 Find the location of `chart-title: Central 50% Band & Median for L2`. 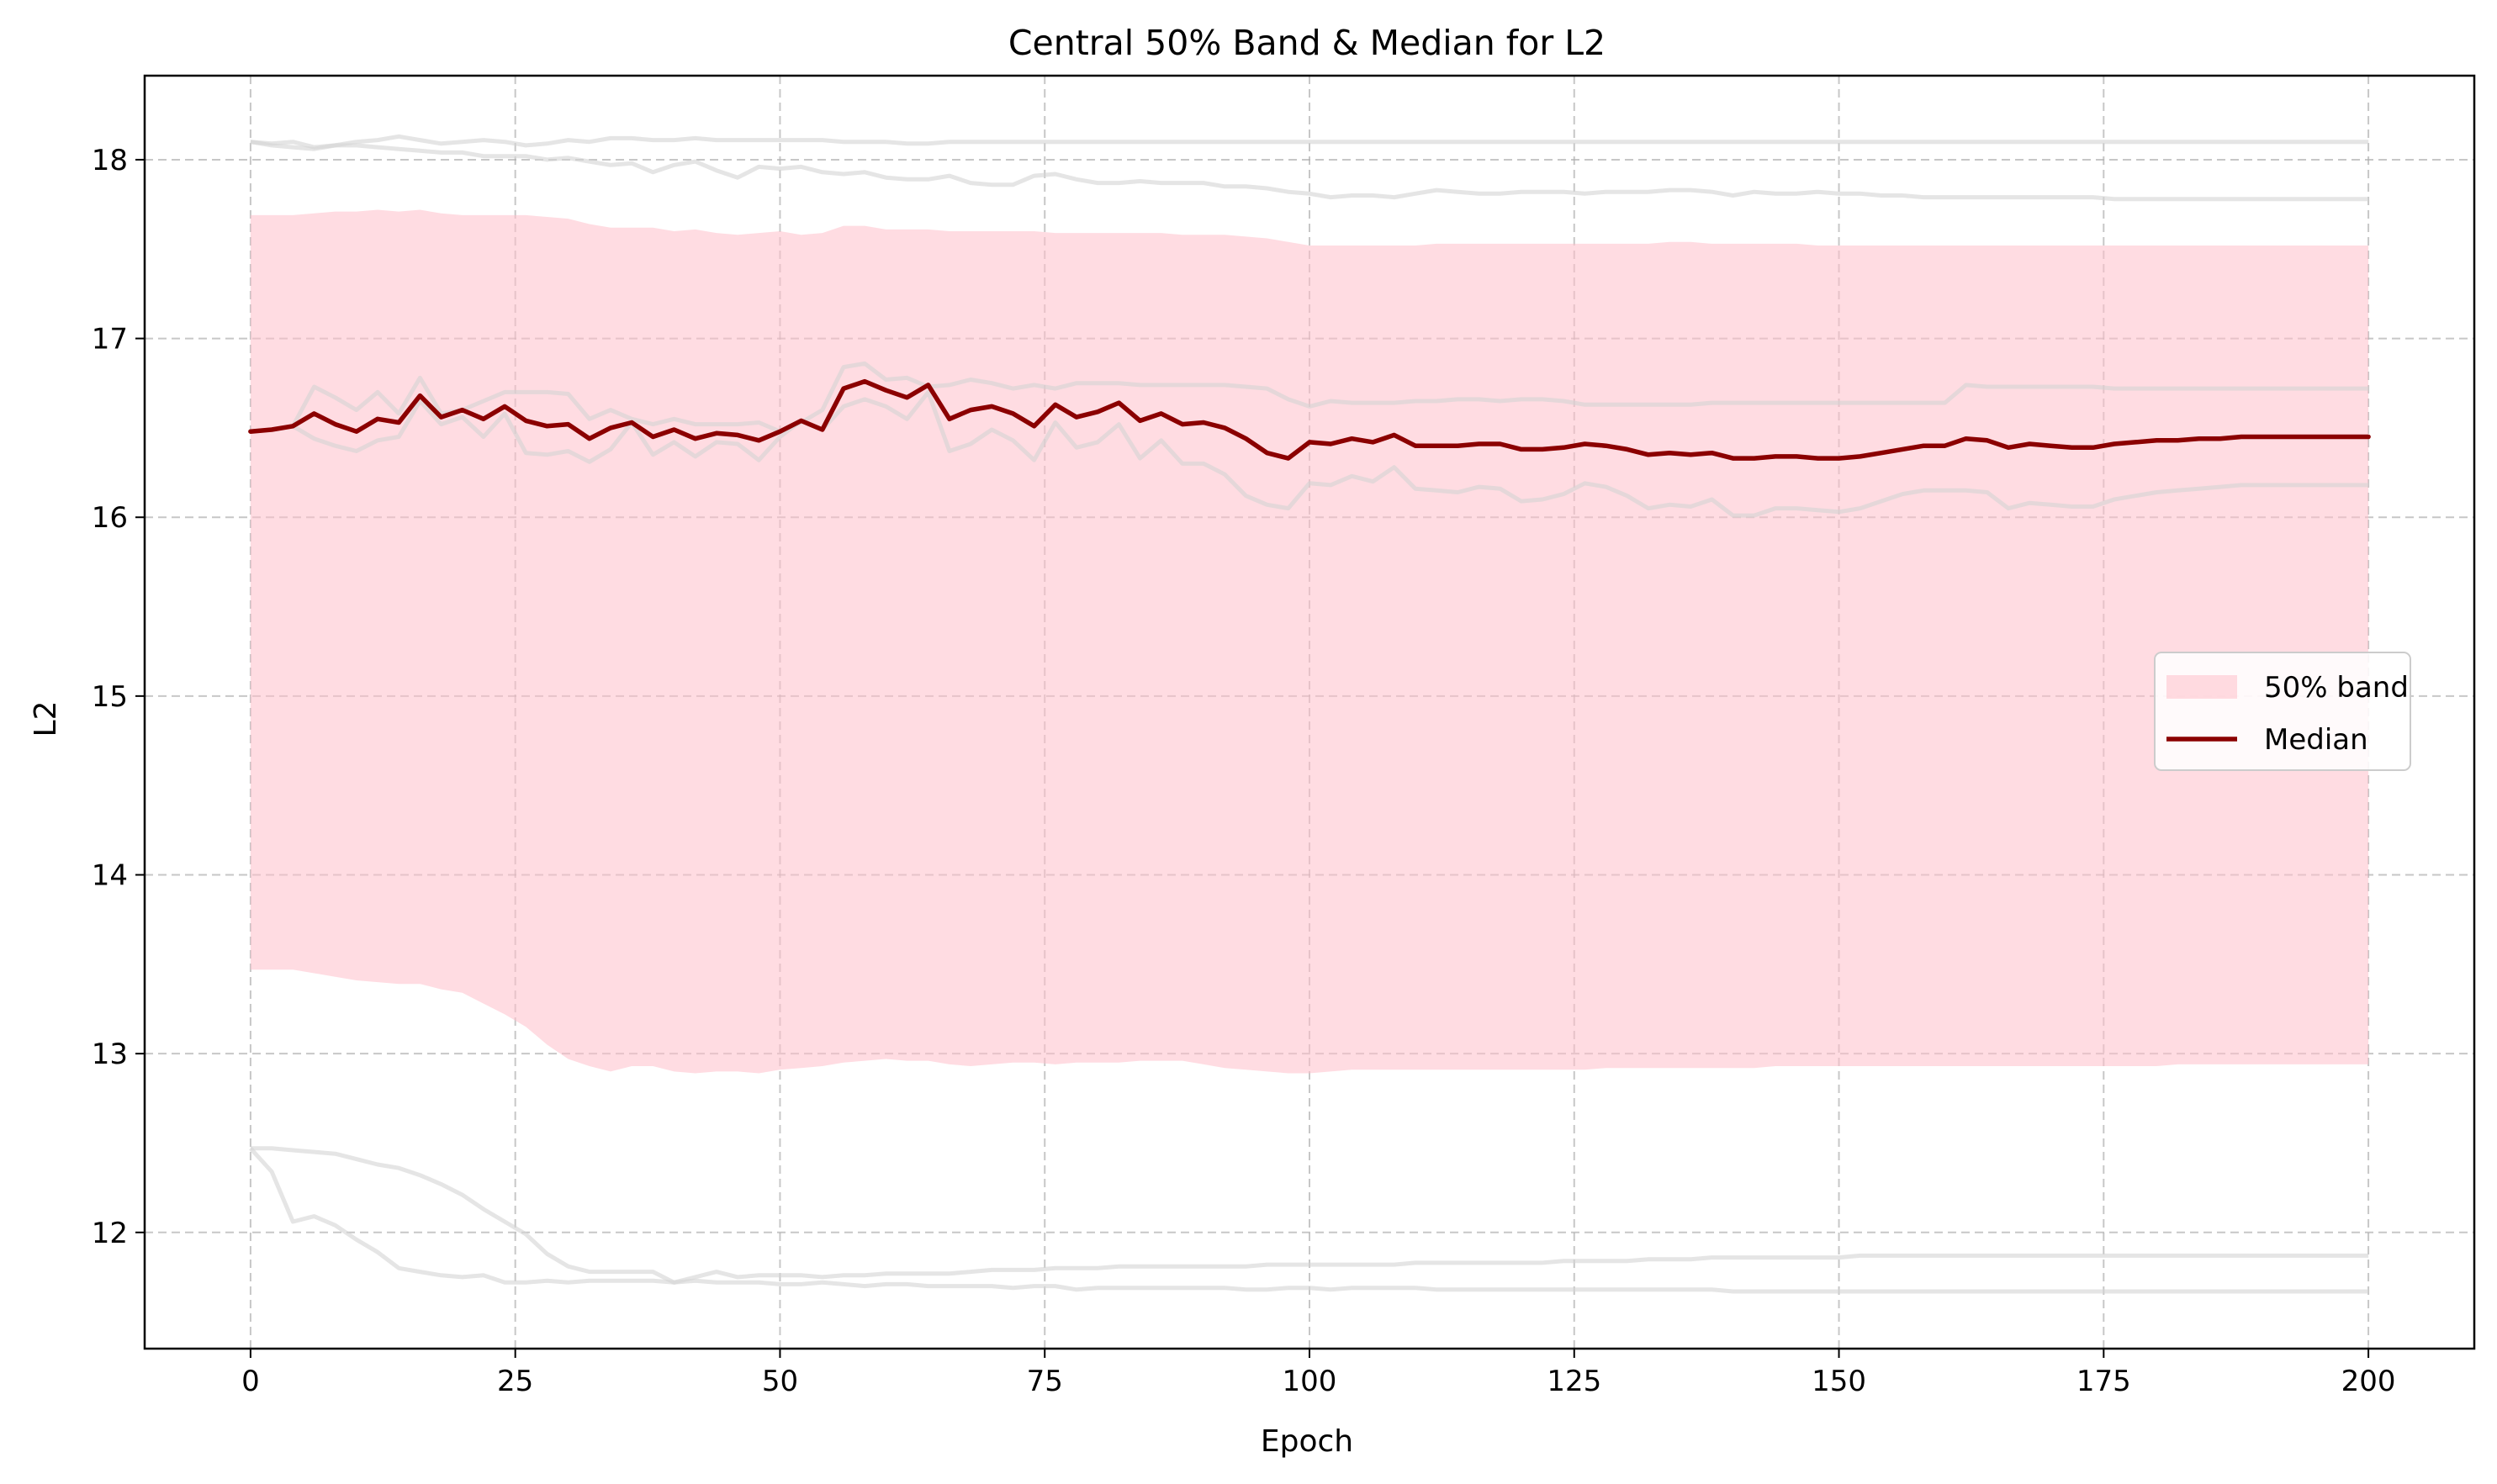

chart-title: Central 50% Band & Median for L2 is located at coordinates (1307, 43).